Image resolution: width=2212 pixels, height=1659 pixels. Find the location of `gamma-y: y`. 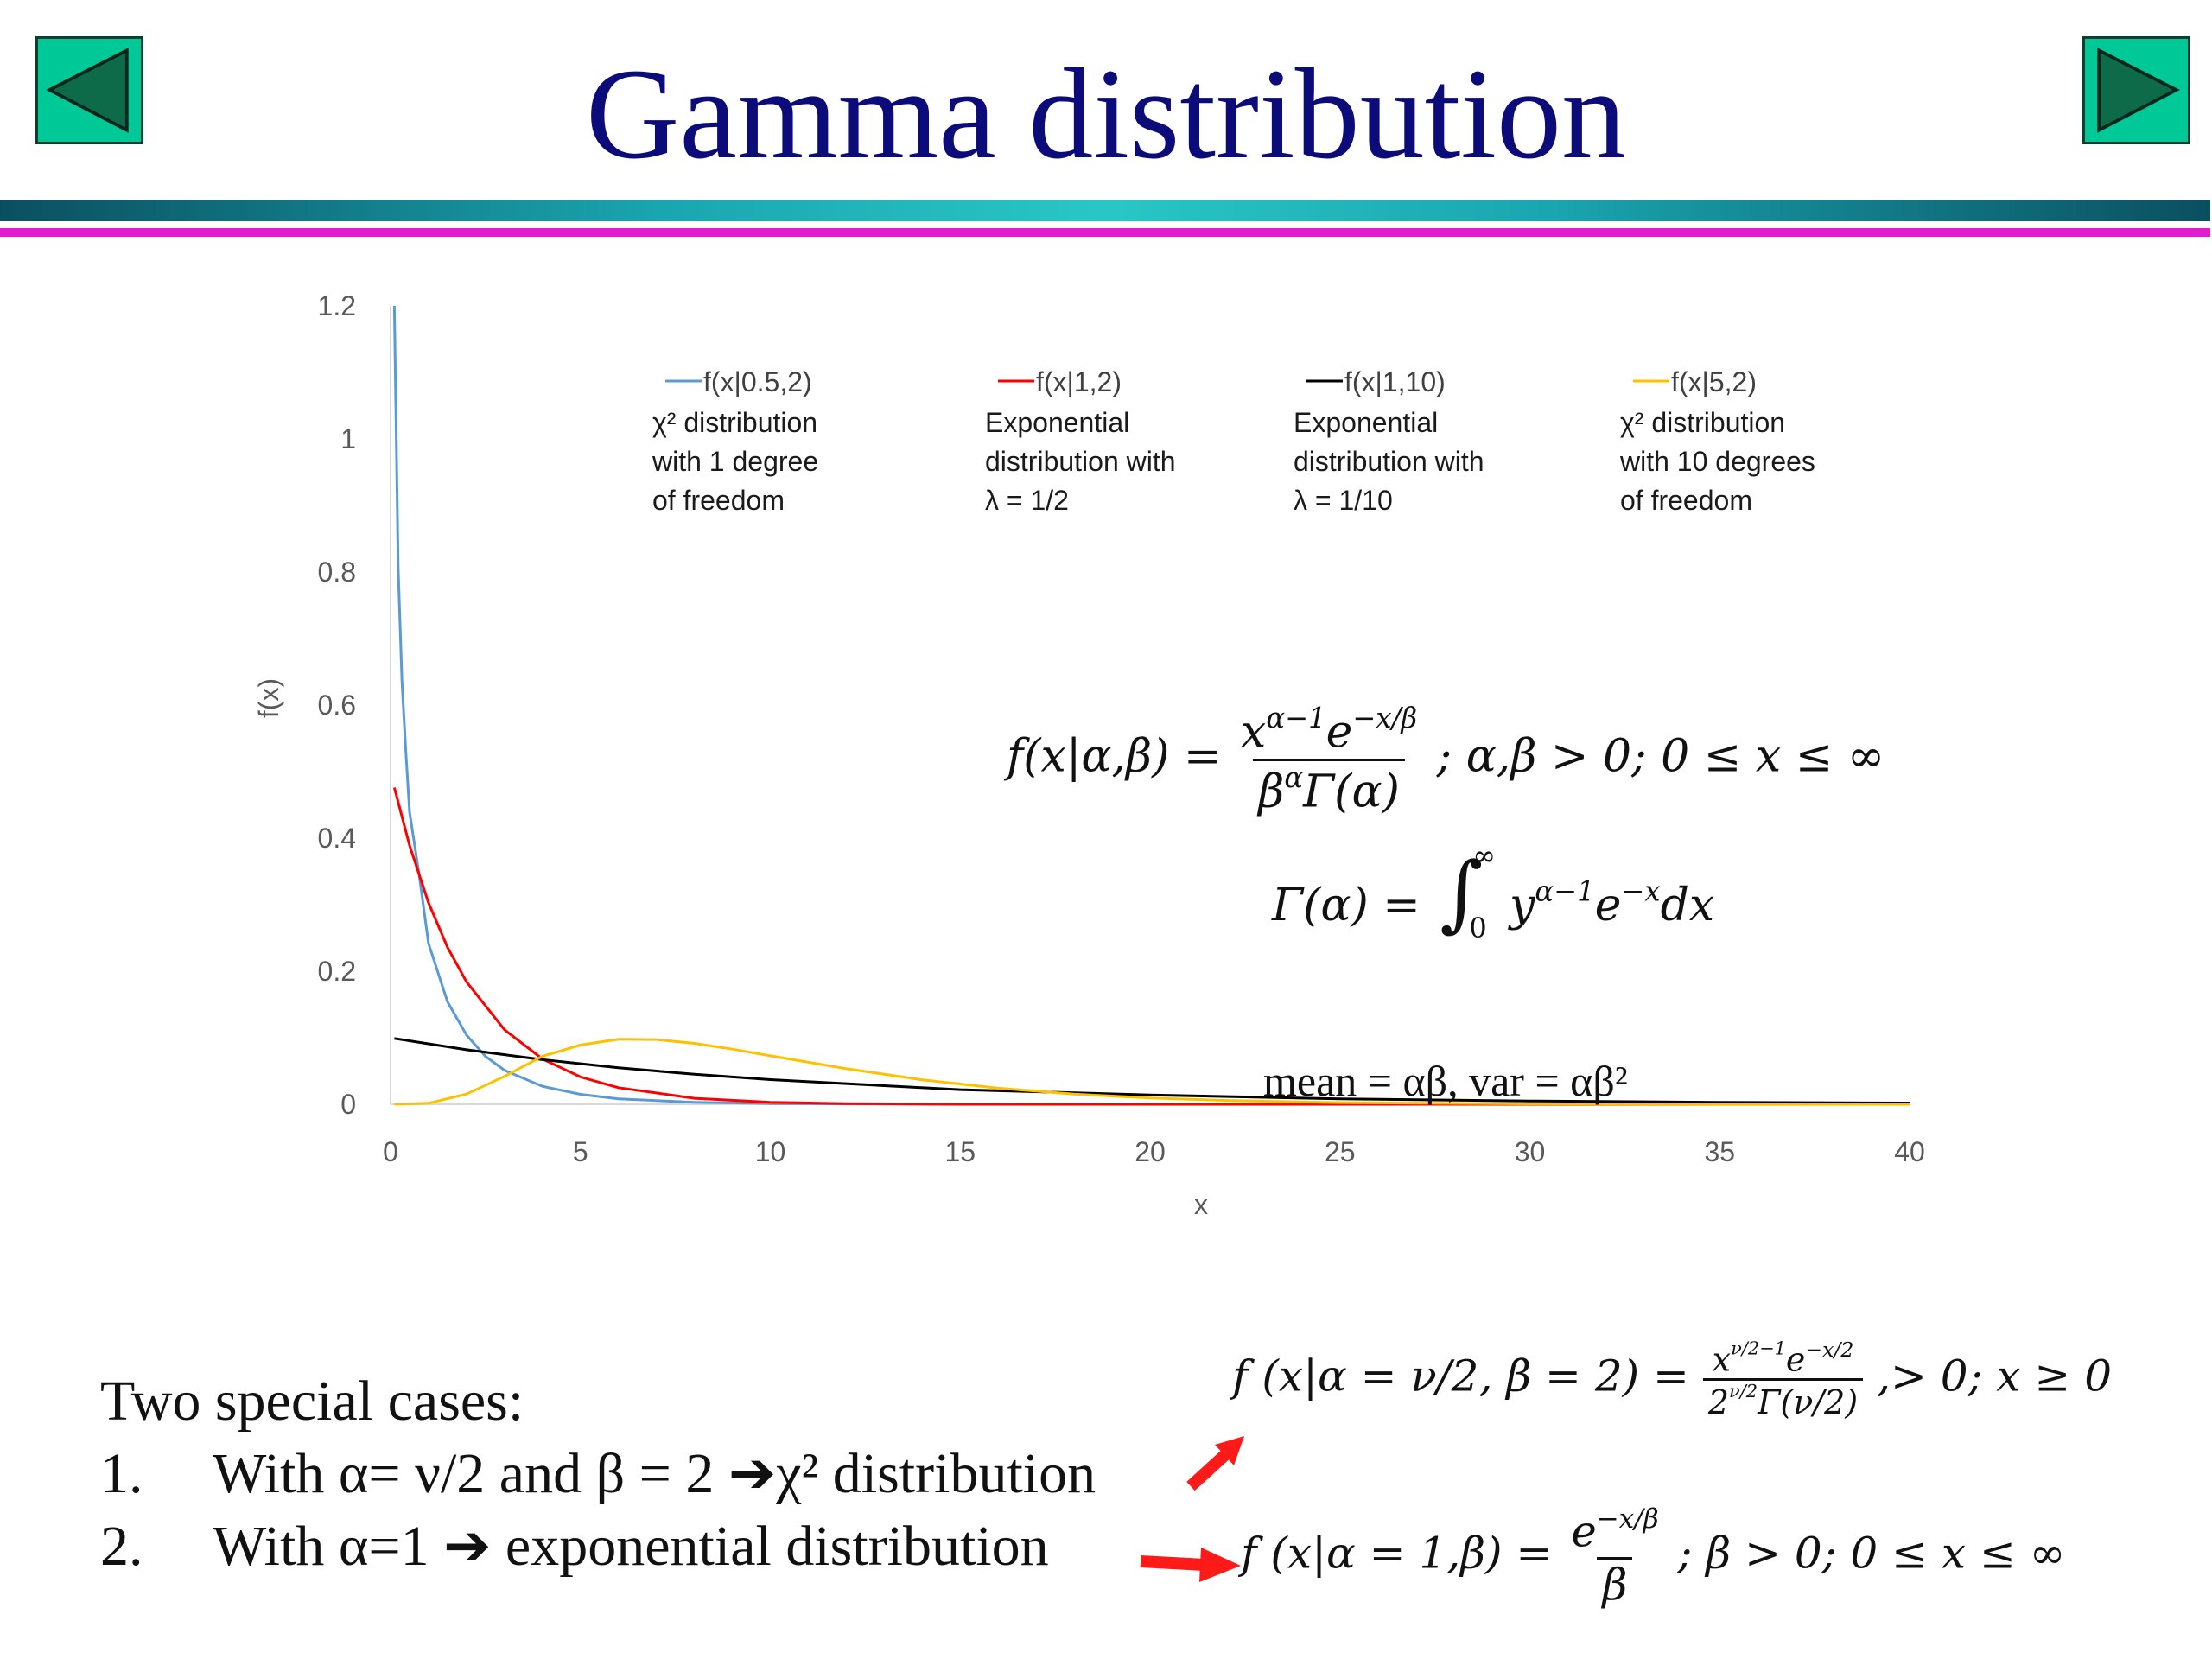

gamma-y: y is located at coordinates (1522, 905).